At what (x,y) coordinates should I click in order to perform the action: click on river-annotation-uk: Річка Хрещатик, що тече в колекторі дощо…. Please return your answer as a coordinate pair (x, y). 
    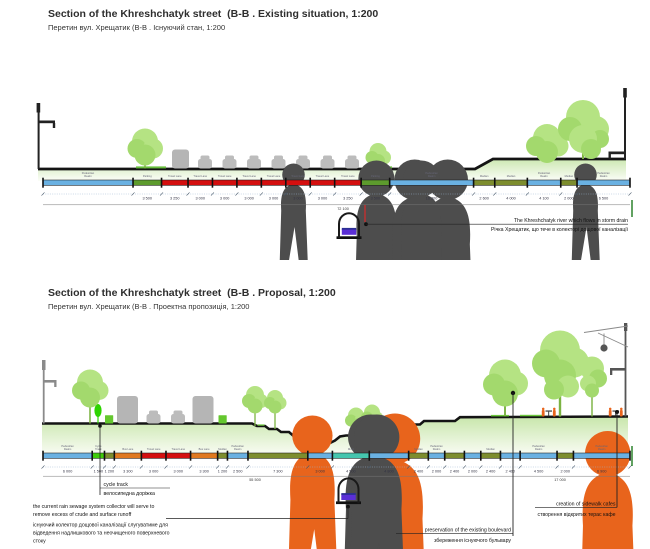
    Looking at the image, I should click on (560, 230).